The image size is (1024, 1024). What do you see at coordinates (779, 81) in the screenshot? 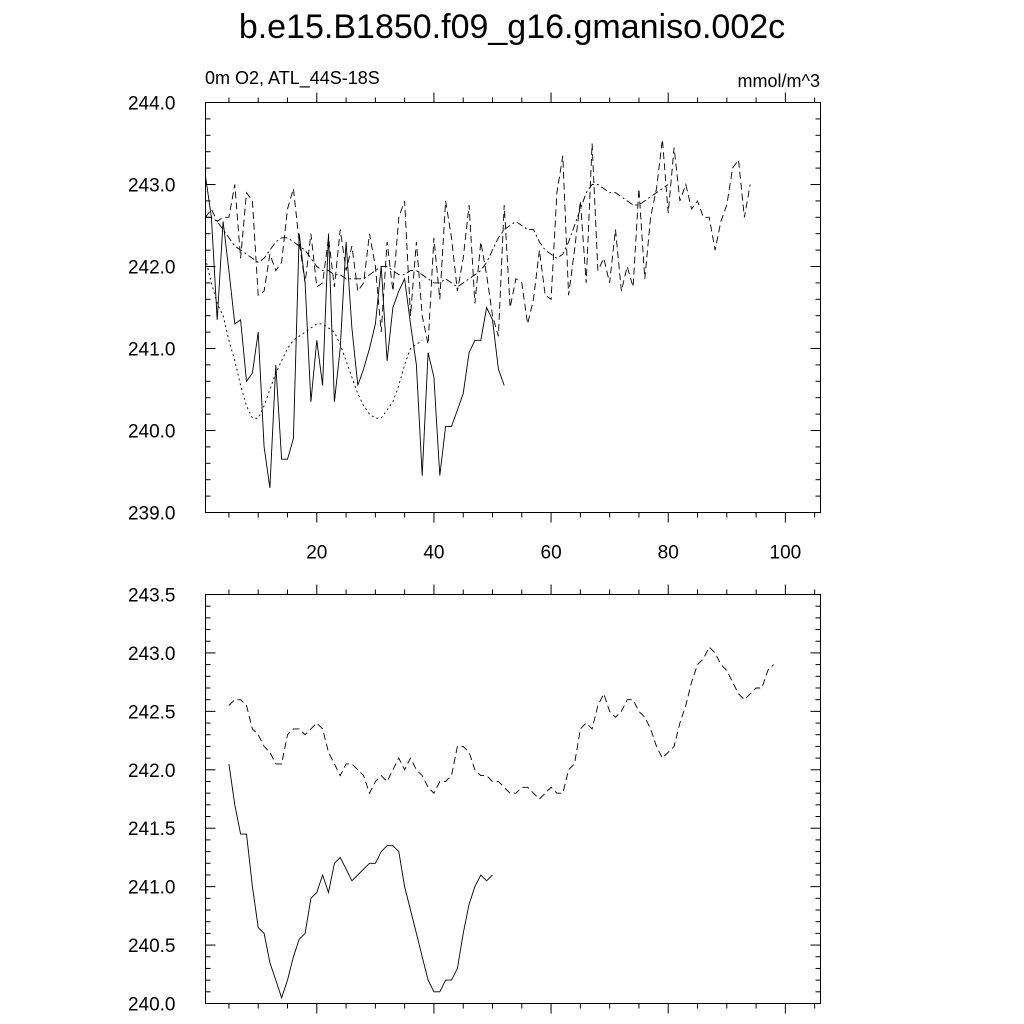
I see `top-panel-units-label: mmol/m^3` at bounding box center [779, 81].